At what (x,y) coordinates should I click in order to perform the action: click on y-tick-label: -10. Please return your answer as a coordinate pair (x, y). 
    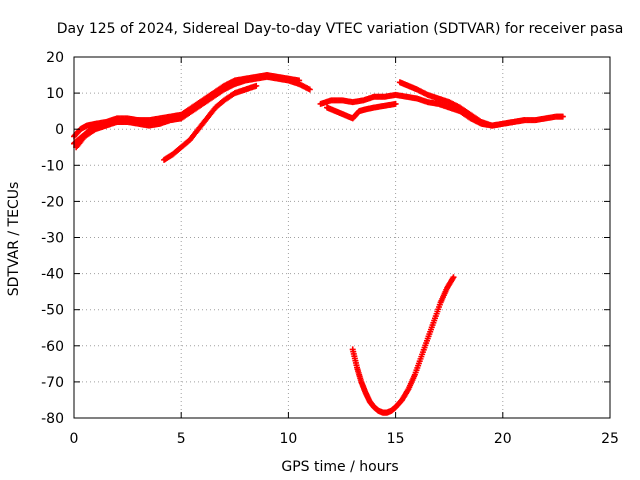
    Looking at the image, I should click on (52, 166).